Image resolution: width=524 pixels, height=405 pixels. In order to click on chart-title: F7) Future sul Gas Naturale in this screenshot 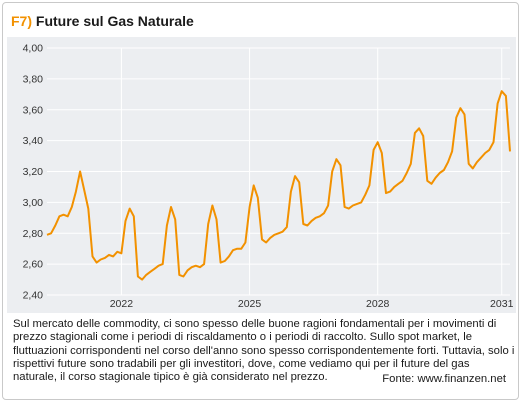, I will do `click(102, 21)`.